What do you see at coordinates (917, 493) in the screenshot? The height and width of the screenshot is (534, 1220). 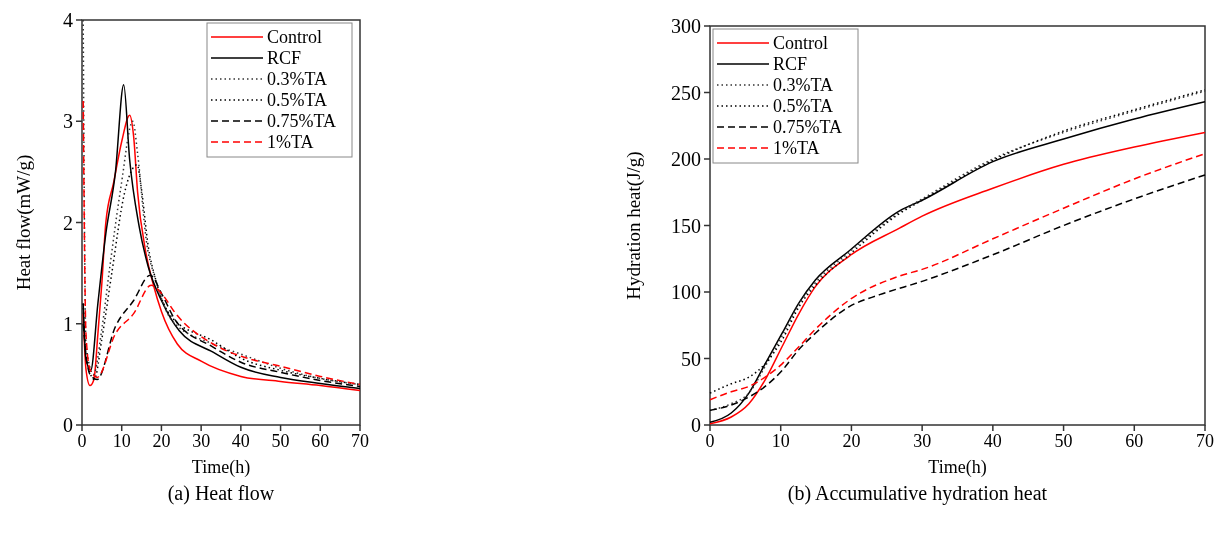 I see `text: (b) Accumulative hydration heat` at bounding box center [917, 493].